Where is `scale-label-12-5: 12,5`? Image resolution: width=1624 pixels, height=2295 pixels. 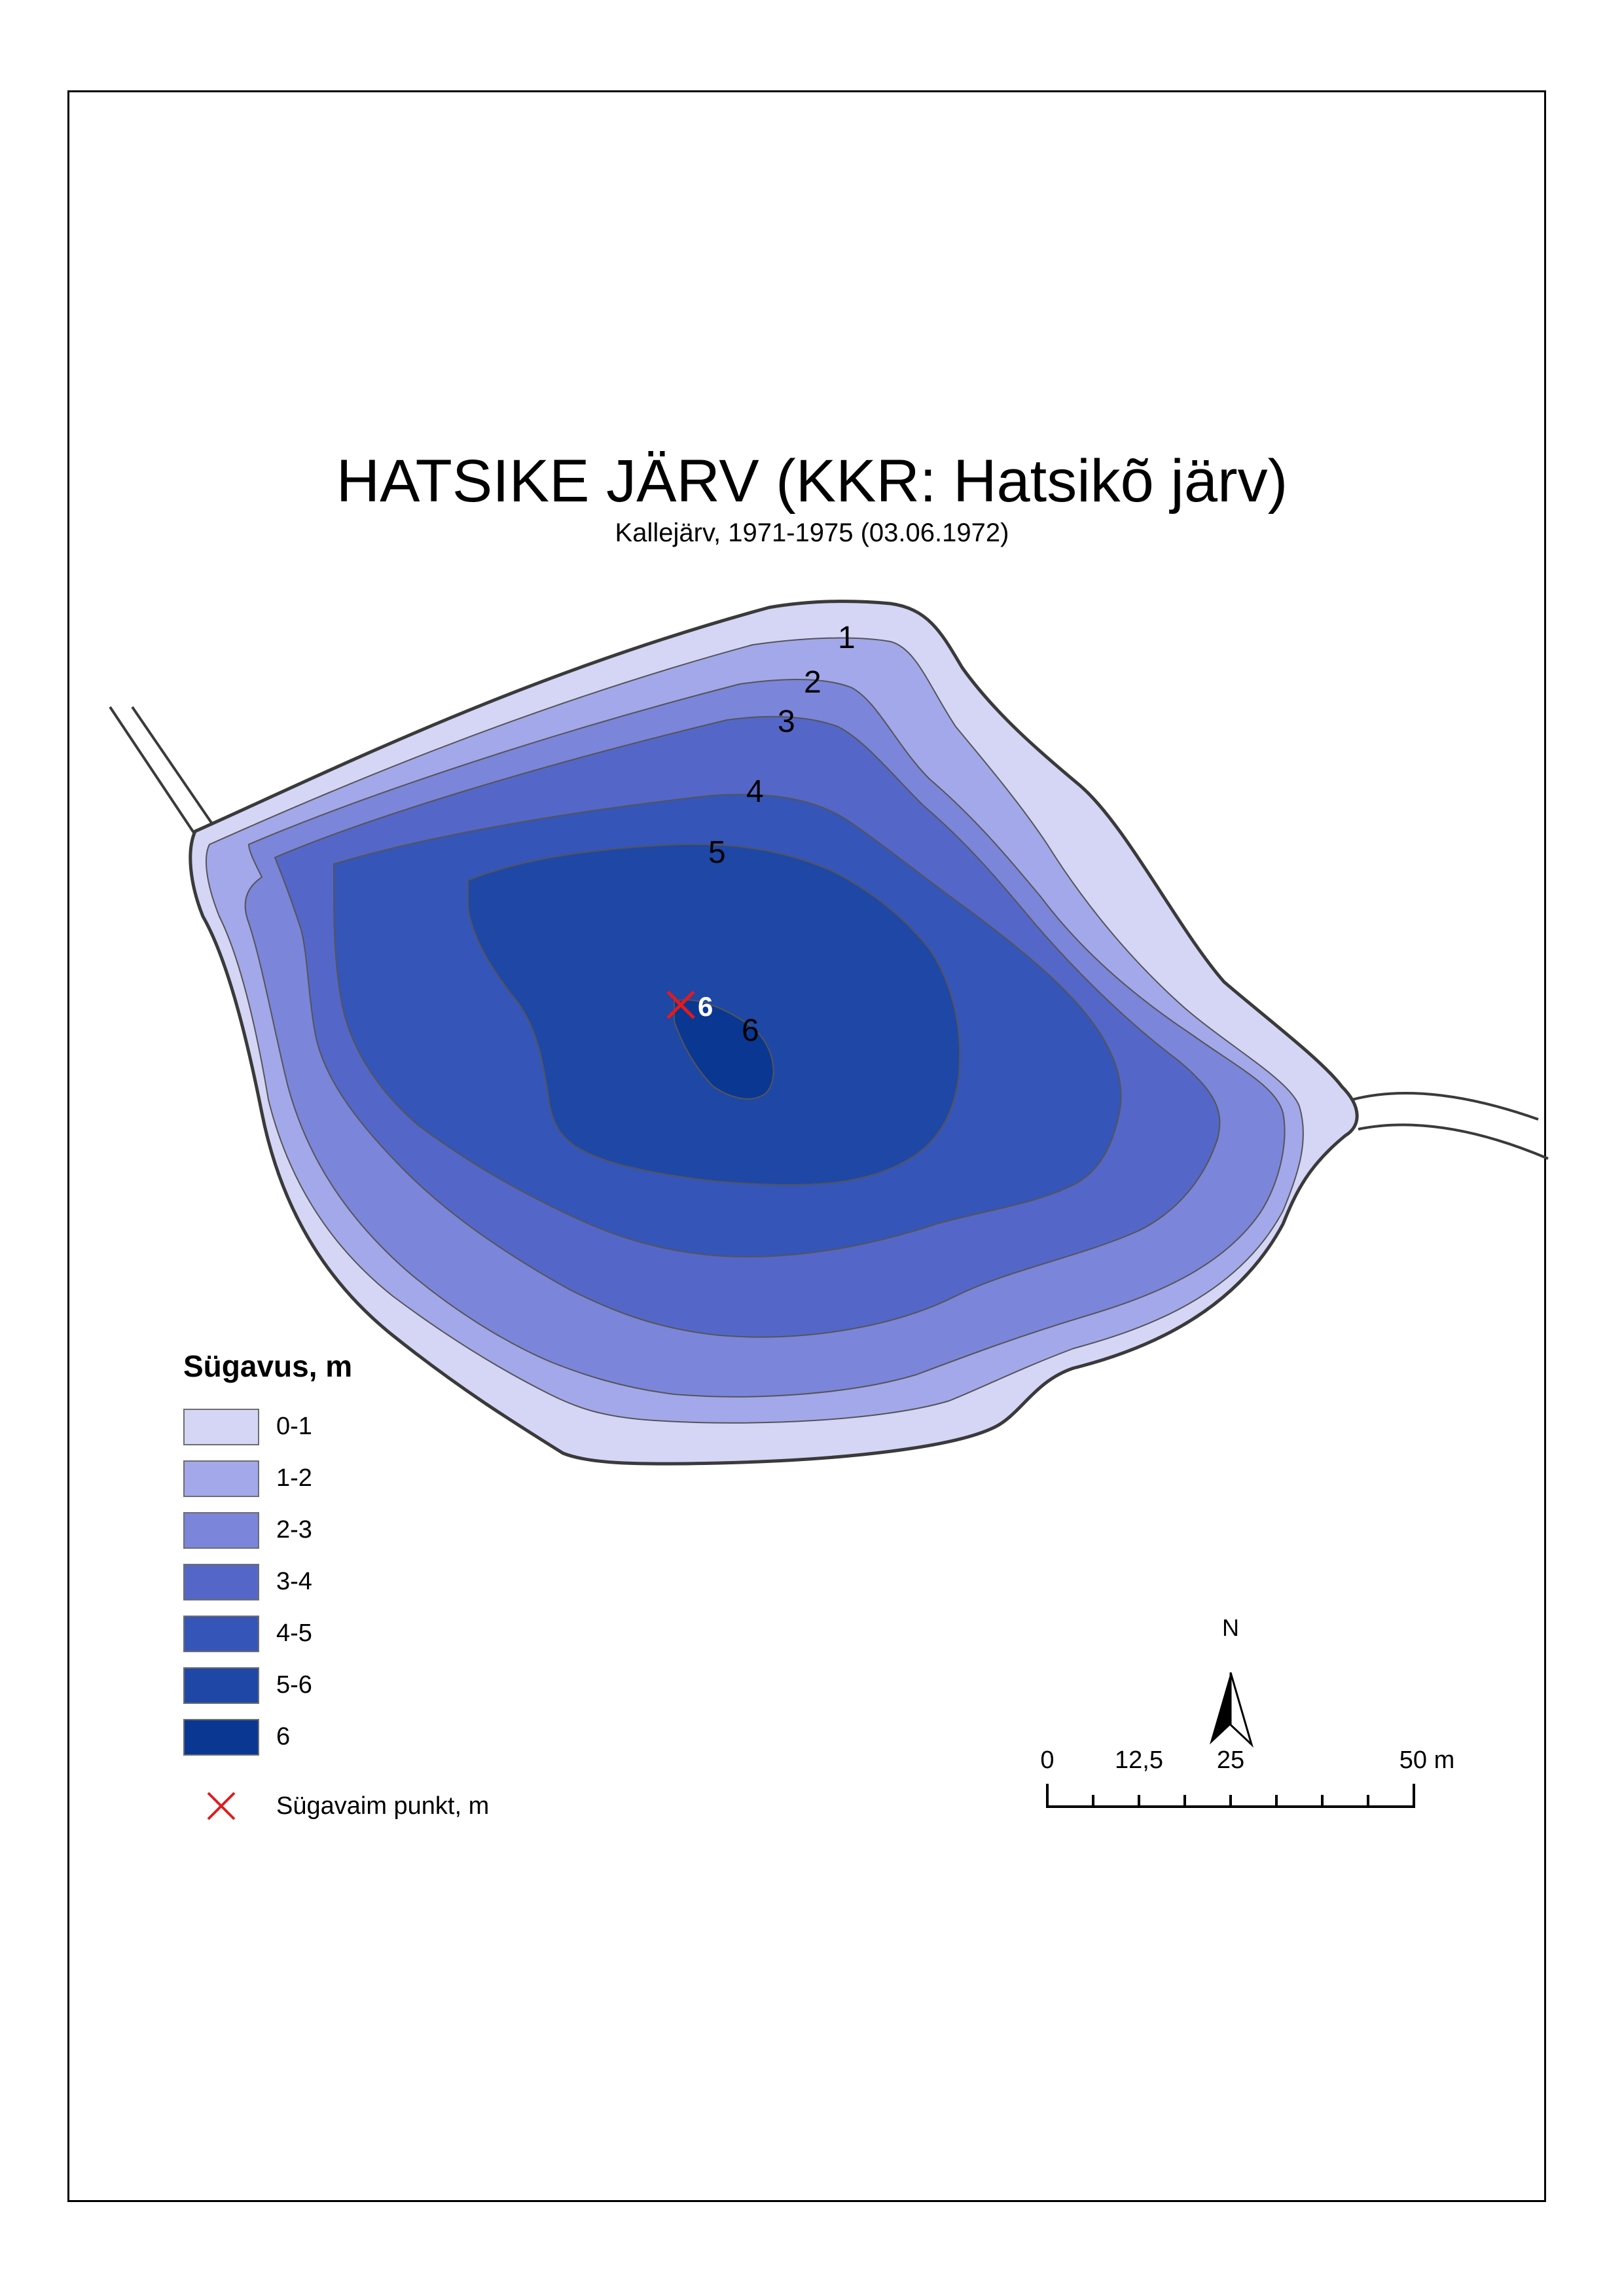
scale-label-12-5: 12,5 is located at coordinates (1139, 1760).